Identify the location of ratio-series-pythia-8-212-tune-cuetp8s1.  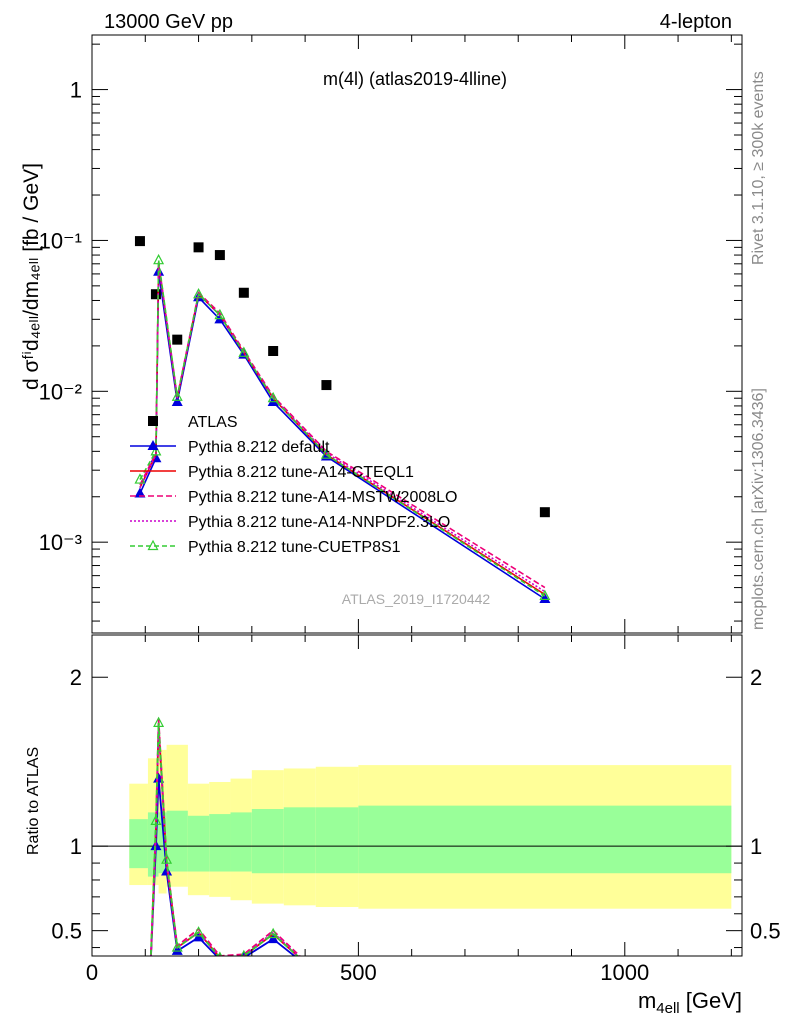
(228, 841).